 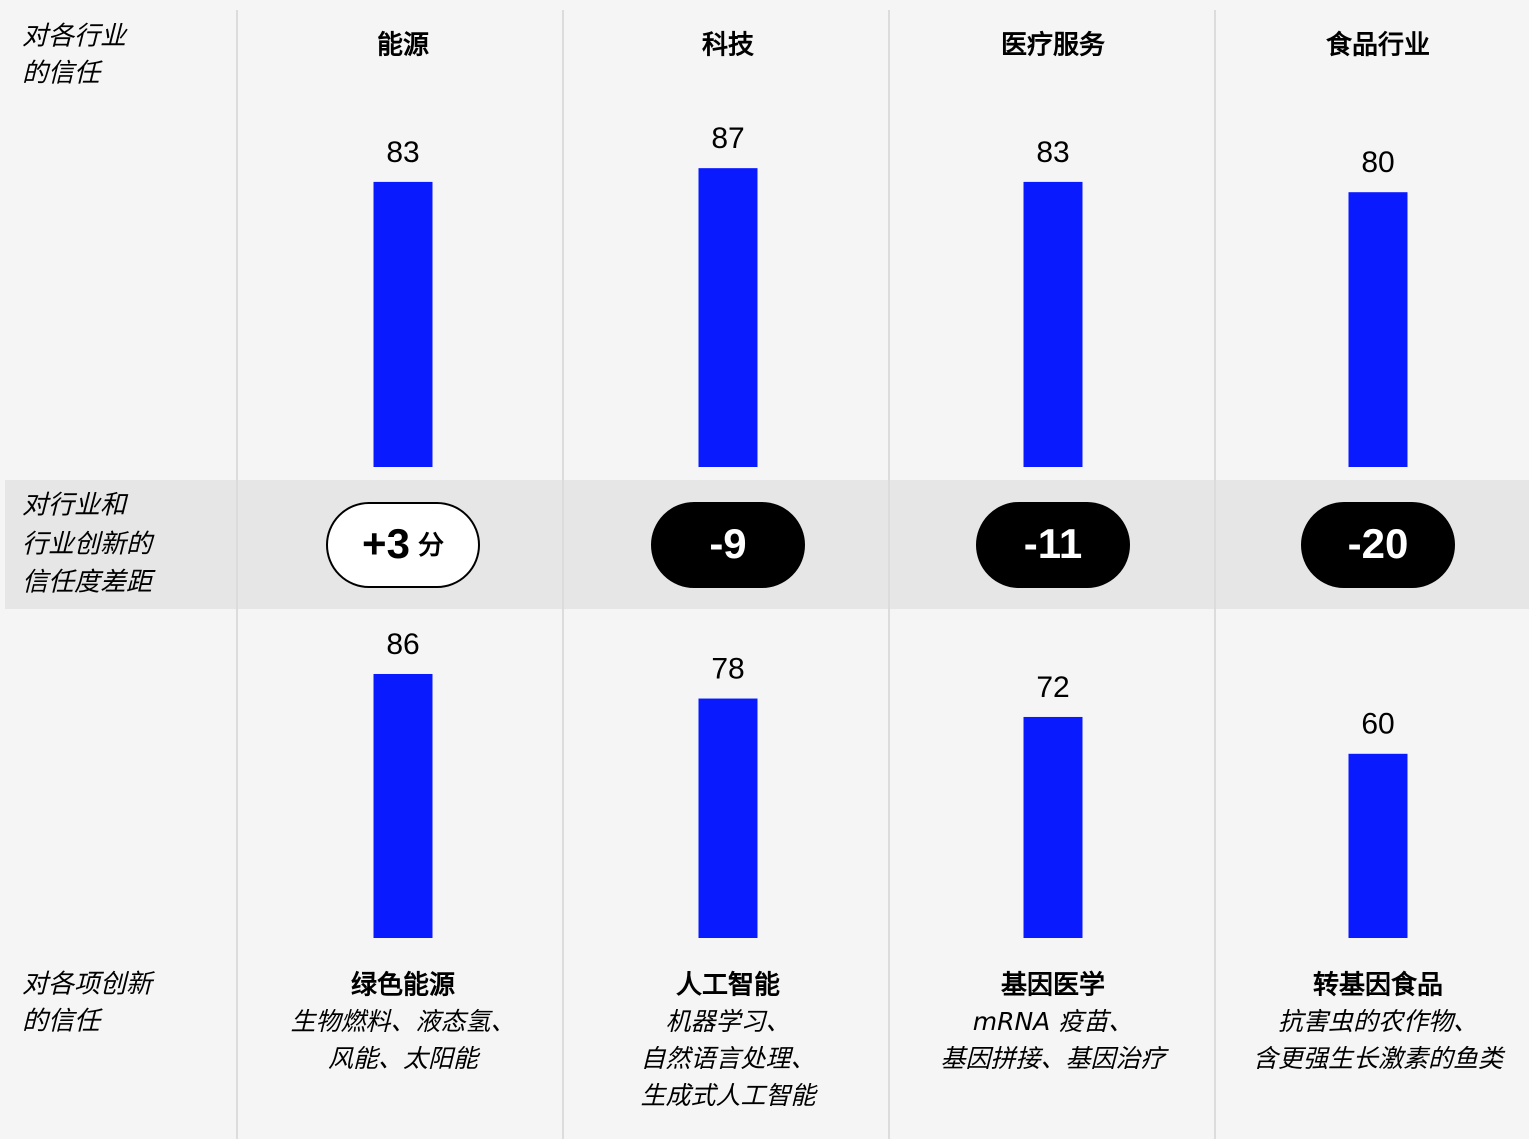 I want to click on innovation-examples: 机器学习、, so click(x=727, y=1021).